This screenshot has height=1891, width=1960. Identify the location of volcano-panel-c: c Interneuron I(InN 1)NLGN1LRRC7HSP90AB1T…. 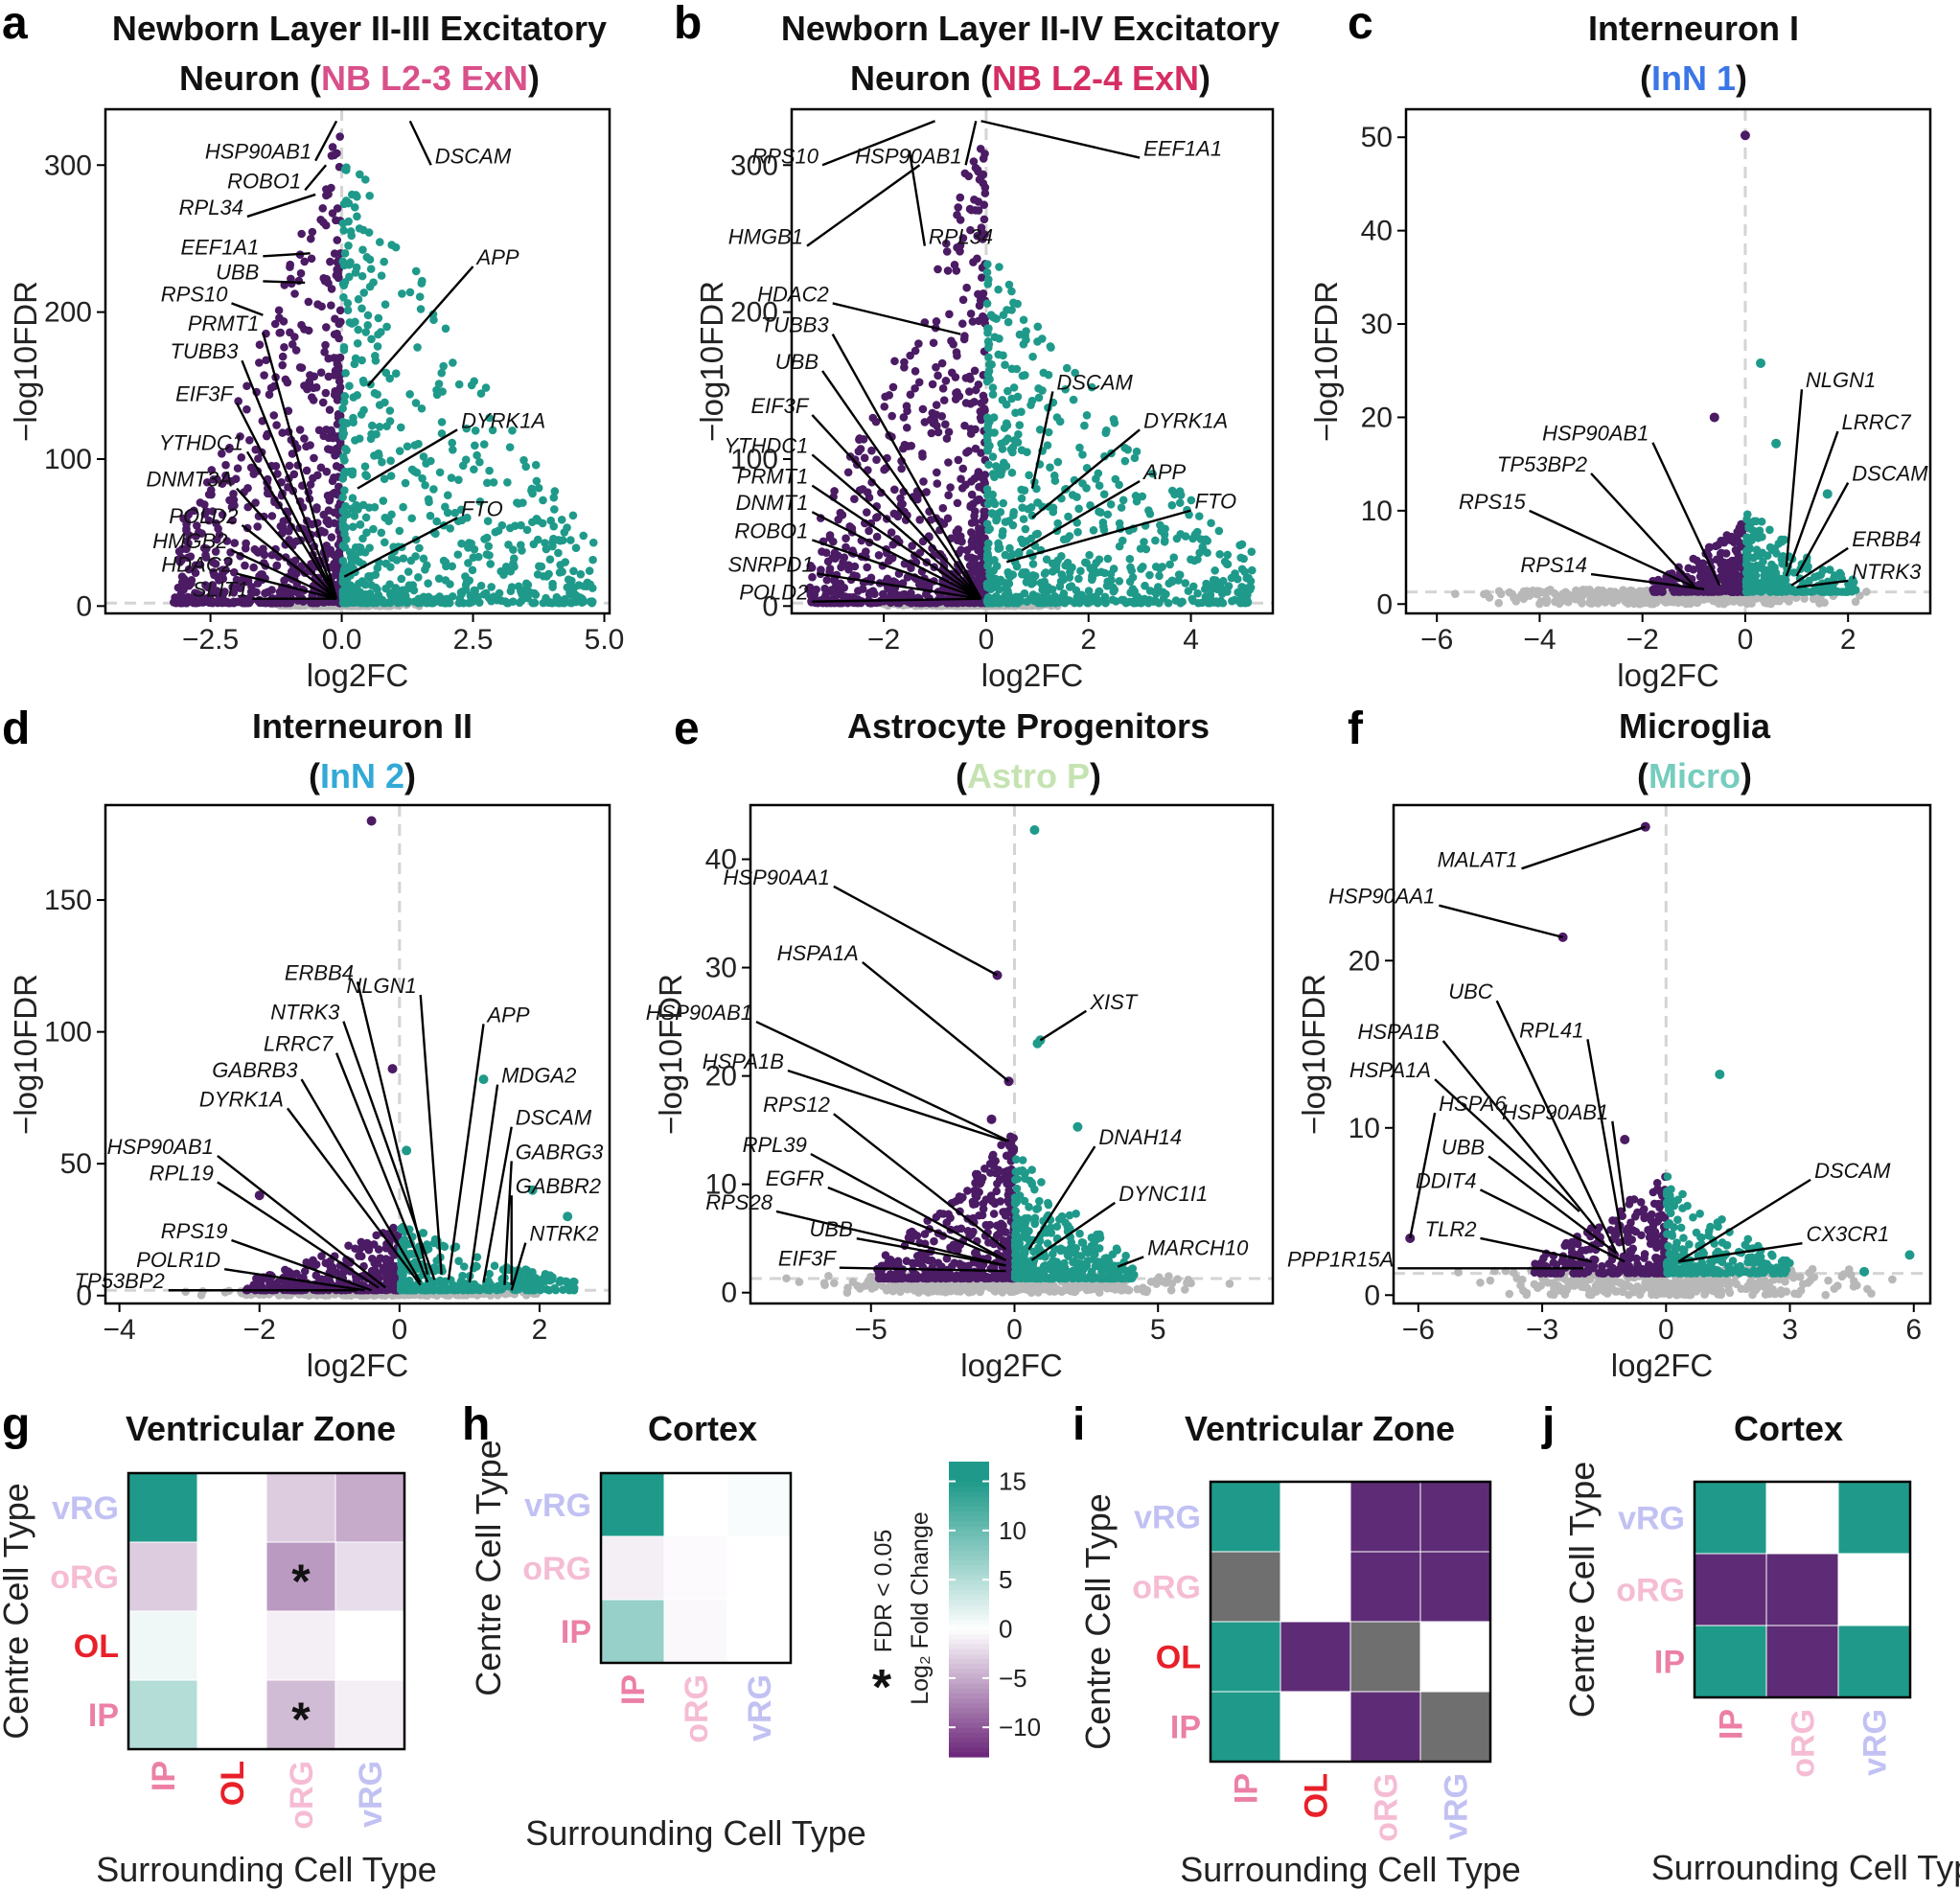
(1620, 346).